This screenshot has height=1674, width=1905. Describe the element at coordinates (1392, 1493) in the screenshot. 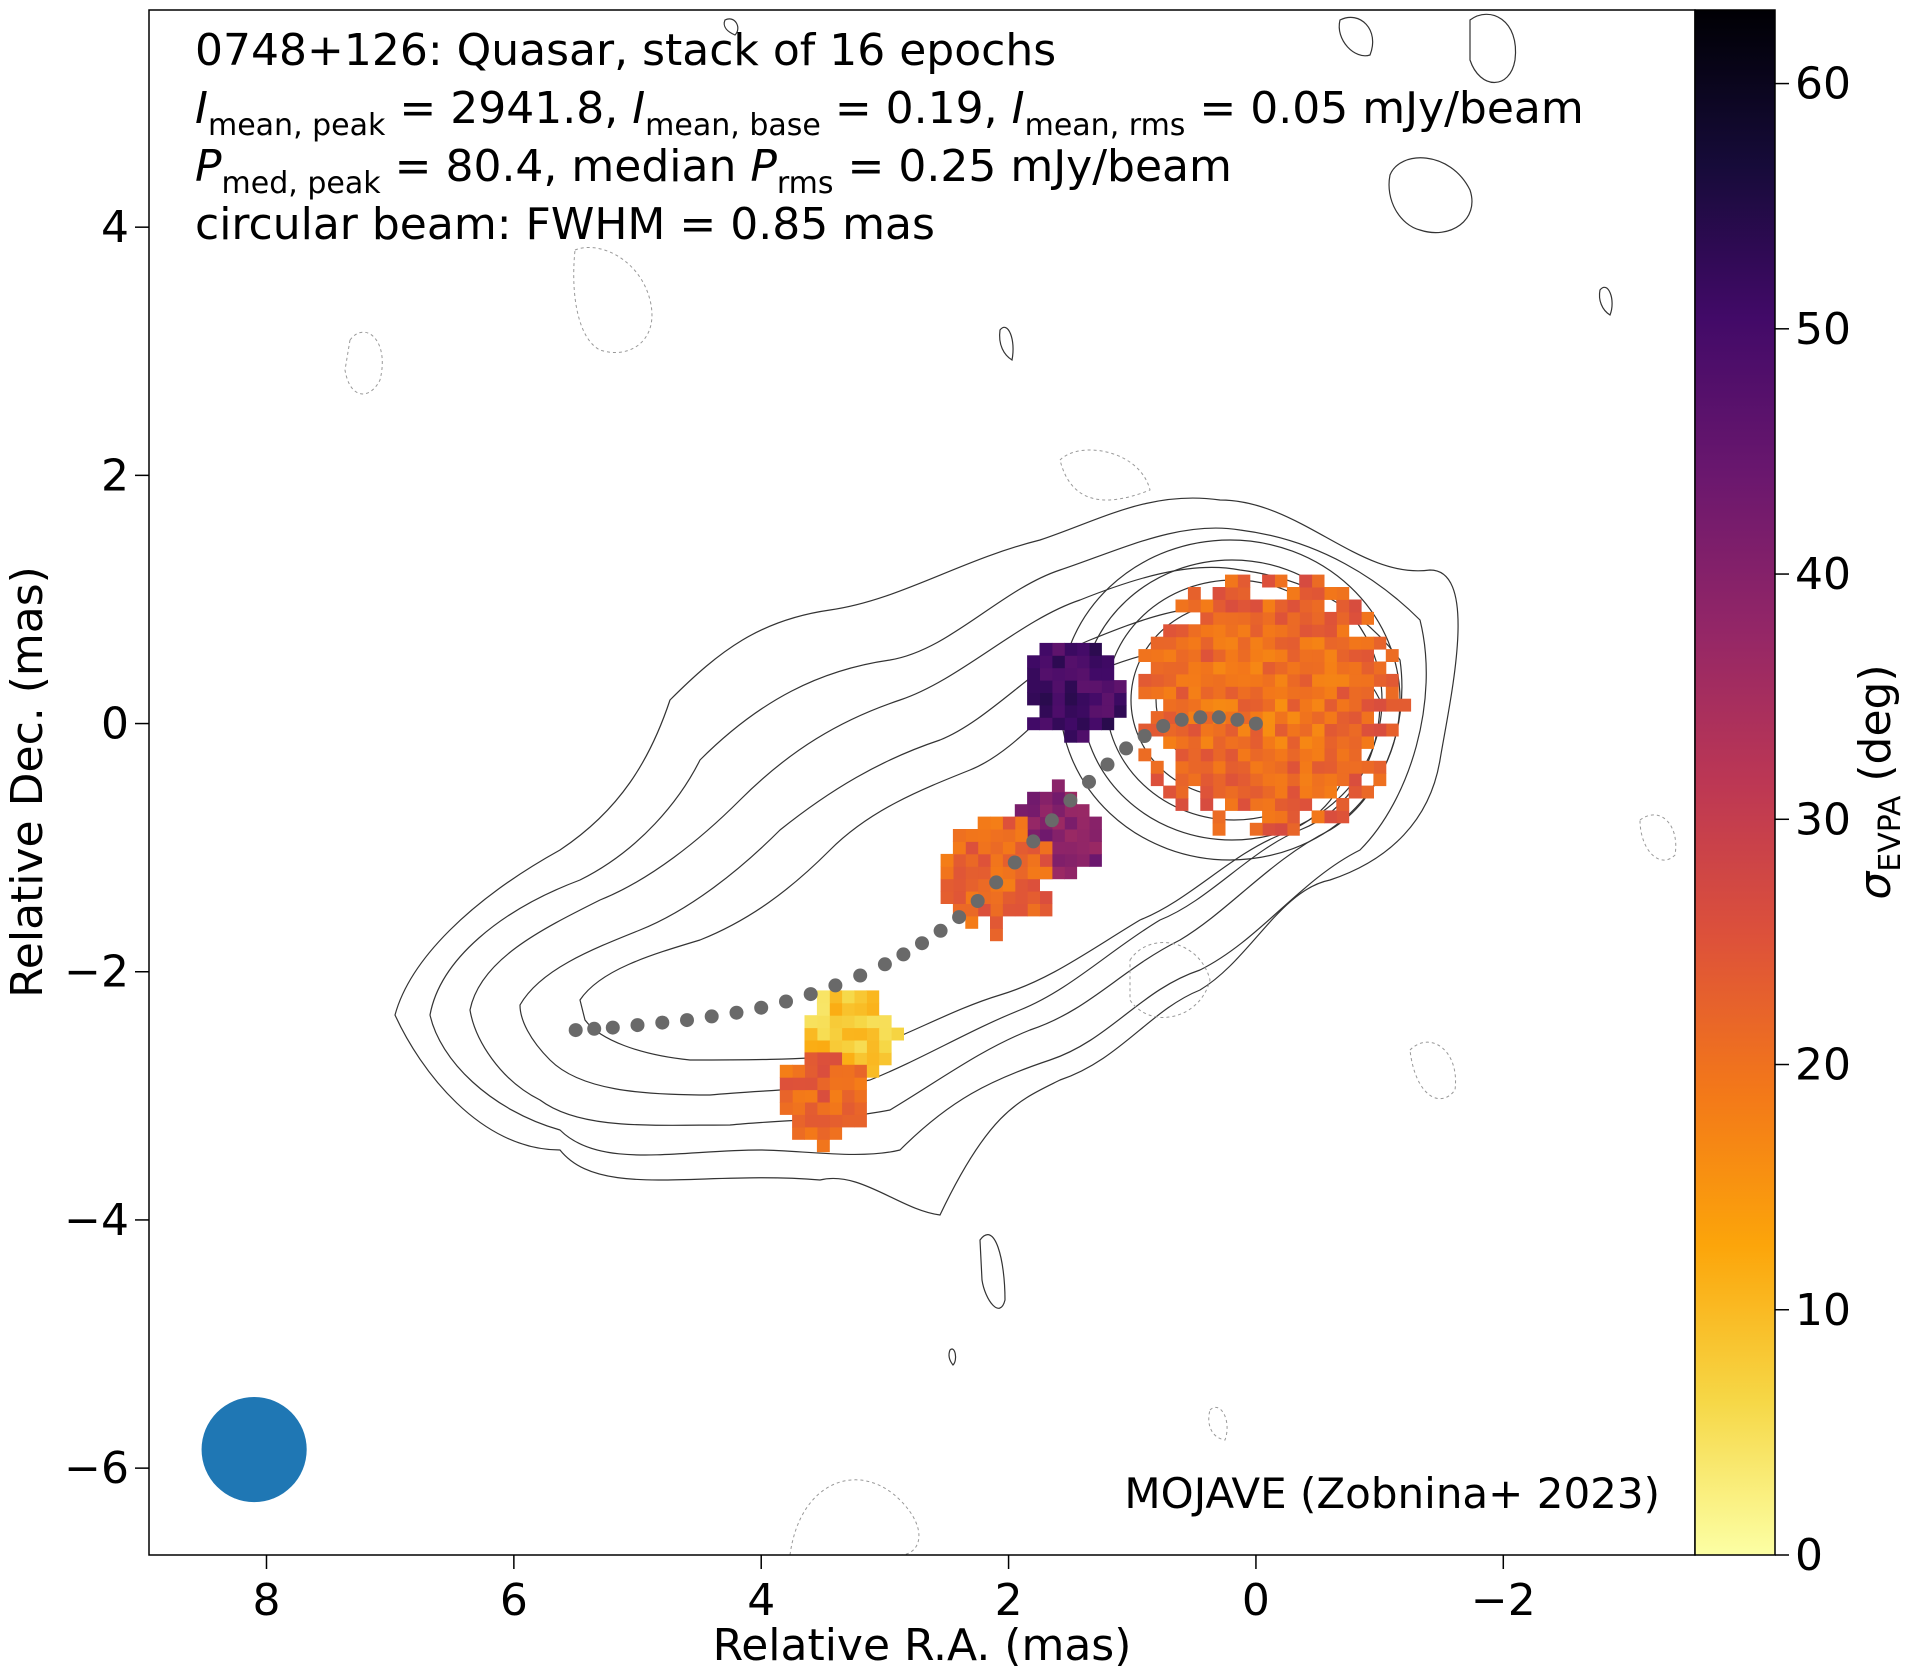

I see `credit-annotation: MOJAVE (Zobnina+ 2023)` at that location.